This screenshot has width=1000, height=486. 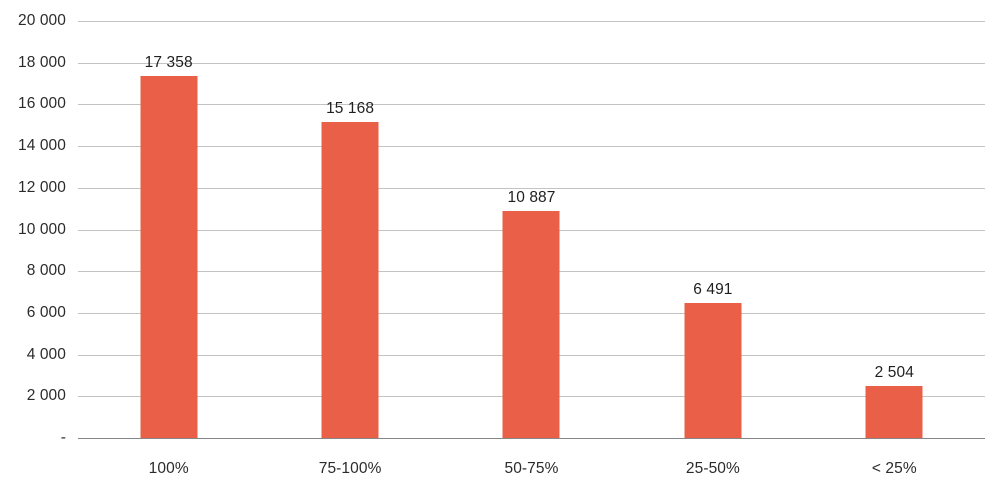 I want to click on y-tick-label: 10 000, so click(x=41, y=229).